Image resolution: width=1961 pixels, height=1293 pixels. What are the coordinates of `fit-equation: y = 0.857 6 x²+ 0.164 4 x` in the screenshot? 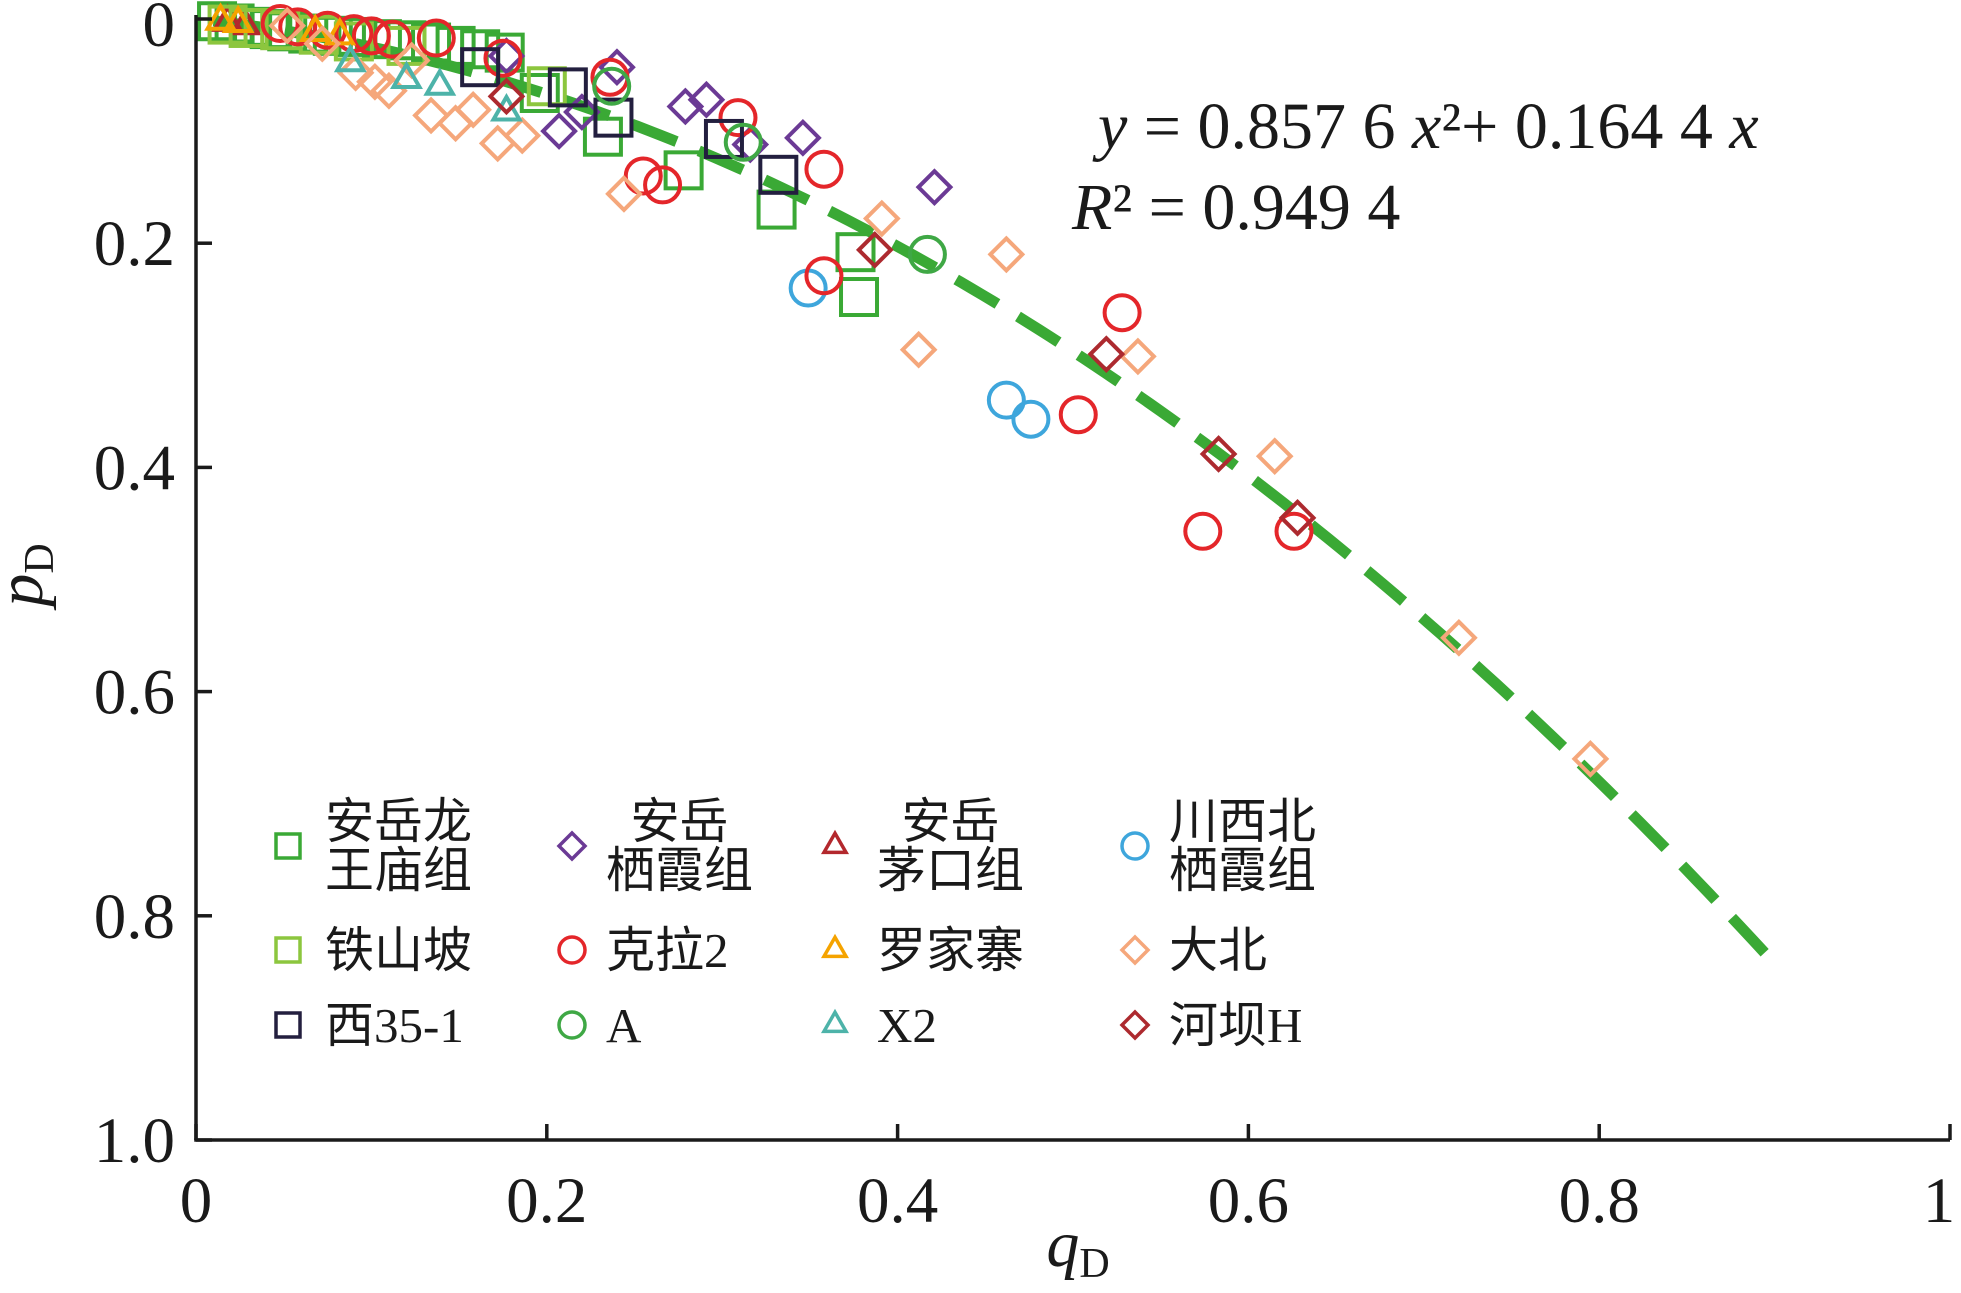 It's located at (1425, 126).